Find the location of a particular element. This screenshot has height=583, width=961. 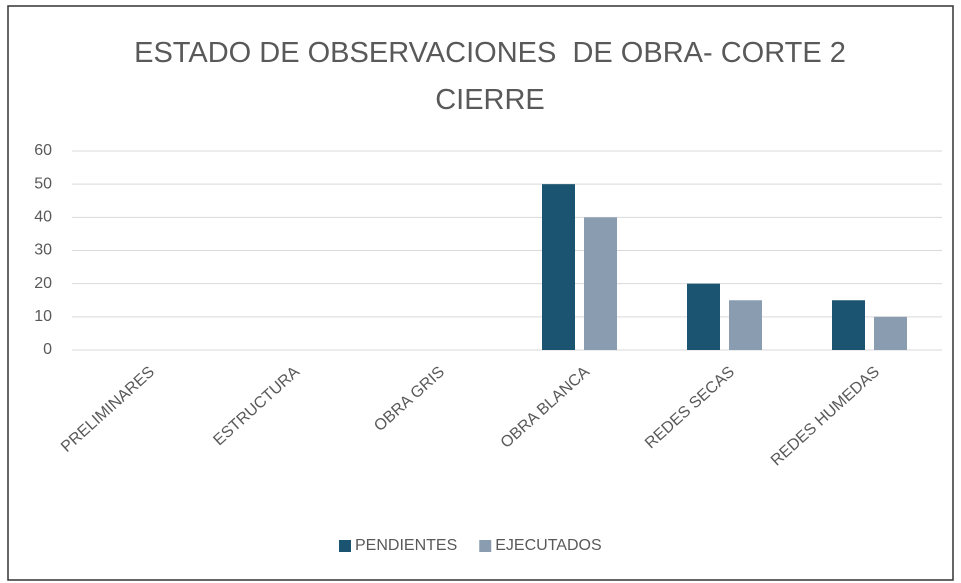

y-tick-label: 40 is located at coordinates (43, 217).